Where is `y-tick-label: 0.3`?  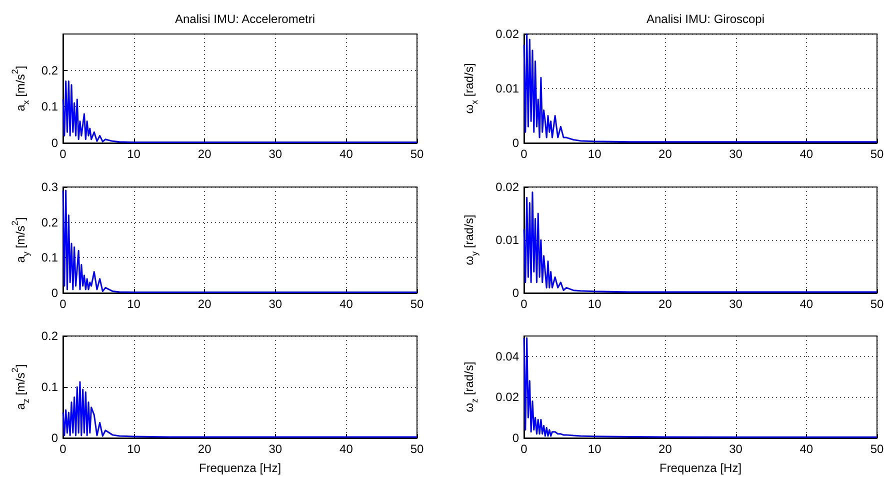 y-tick-label: 0.3 is located at coordinates (49, 187).